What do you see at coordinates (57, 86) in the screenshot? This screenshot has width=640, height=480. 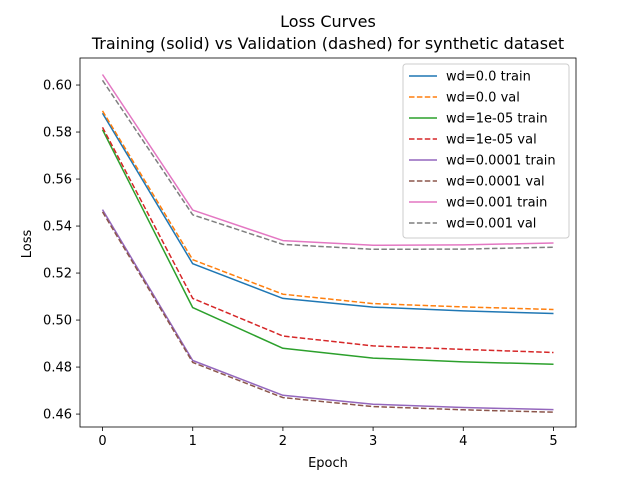 I see `y-tick-label-7: 0.60` at bounding box center [57, 86].